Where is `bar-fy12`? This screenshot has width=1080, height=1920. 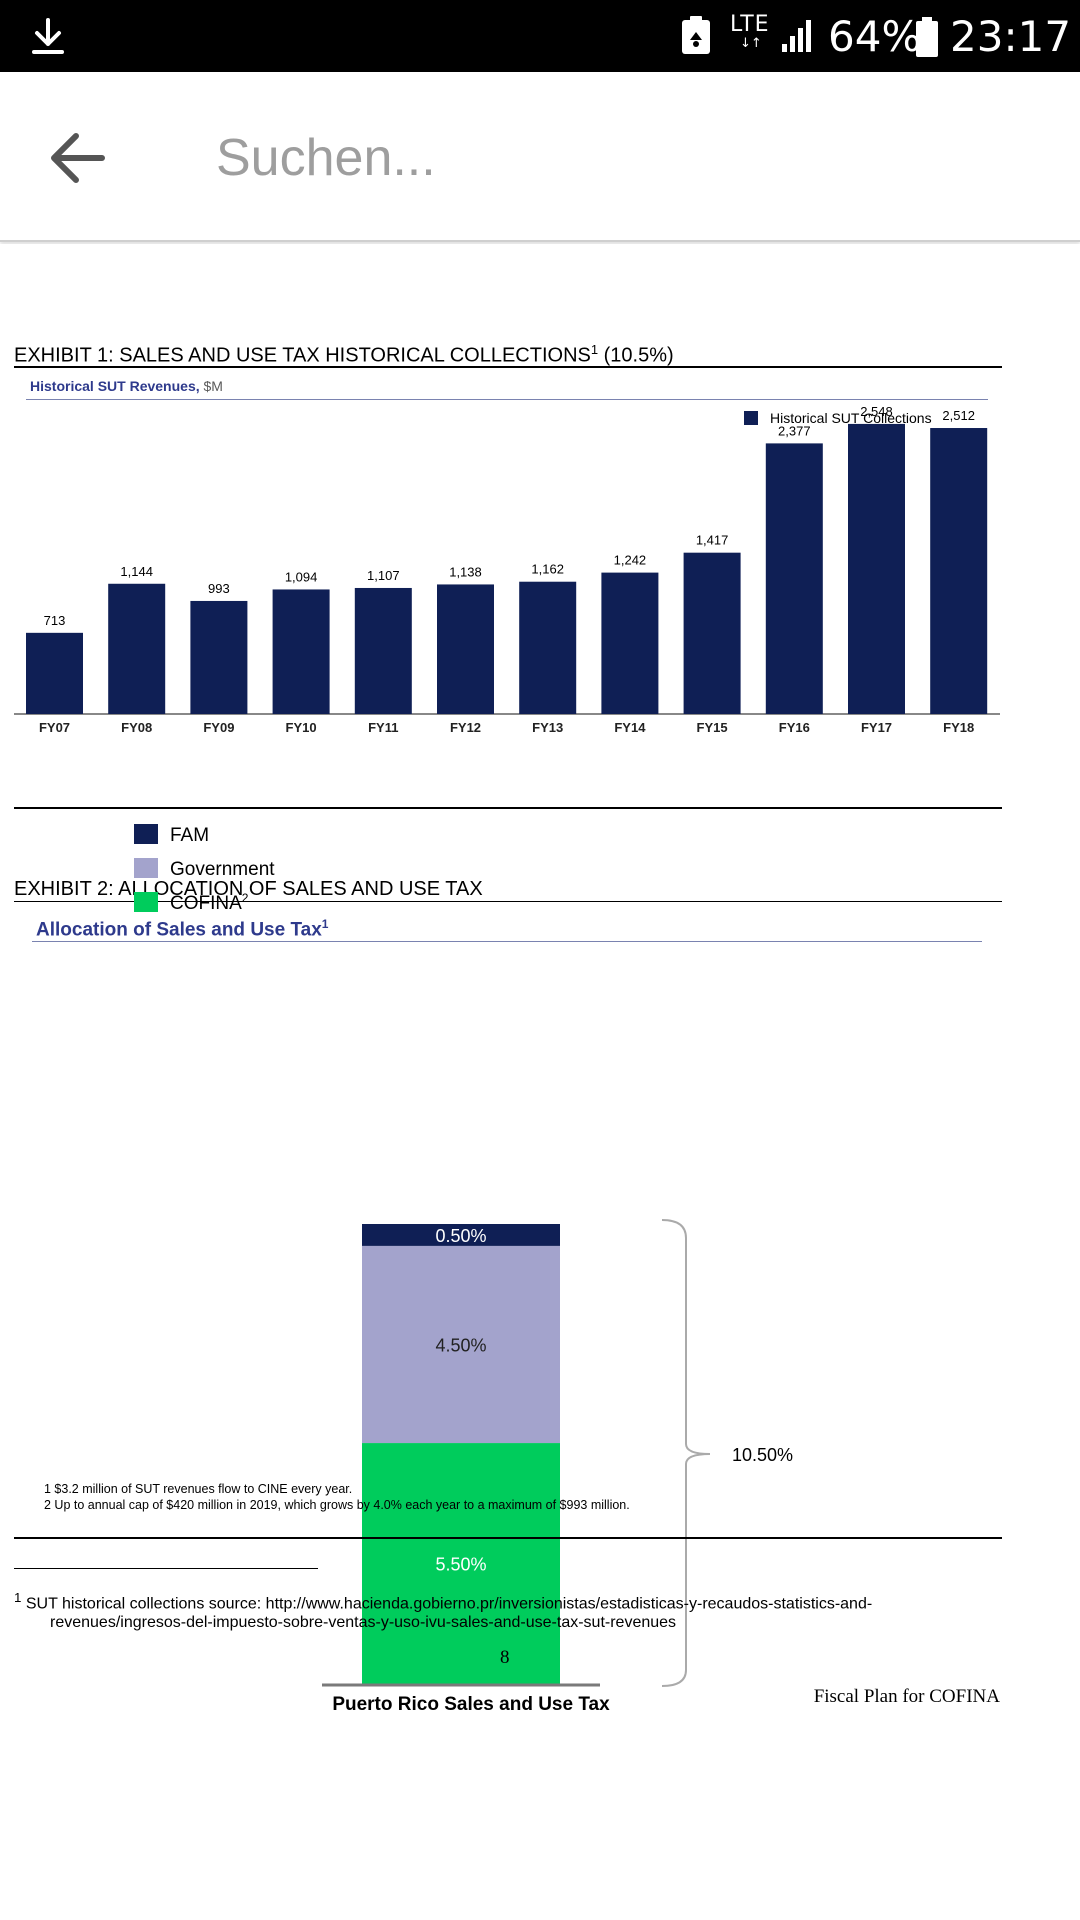
bar-fy12 is located at coordinates (465, 649).